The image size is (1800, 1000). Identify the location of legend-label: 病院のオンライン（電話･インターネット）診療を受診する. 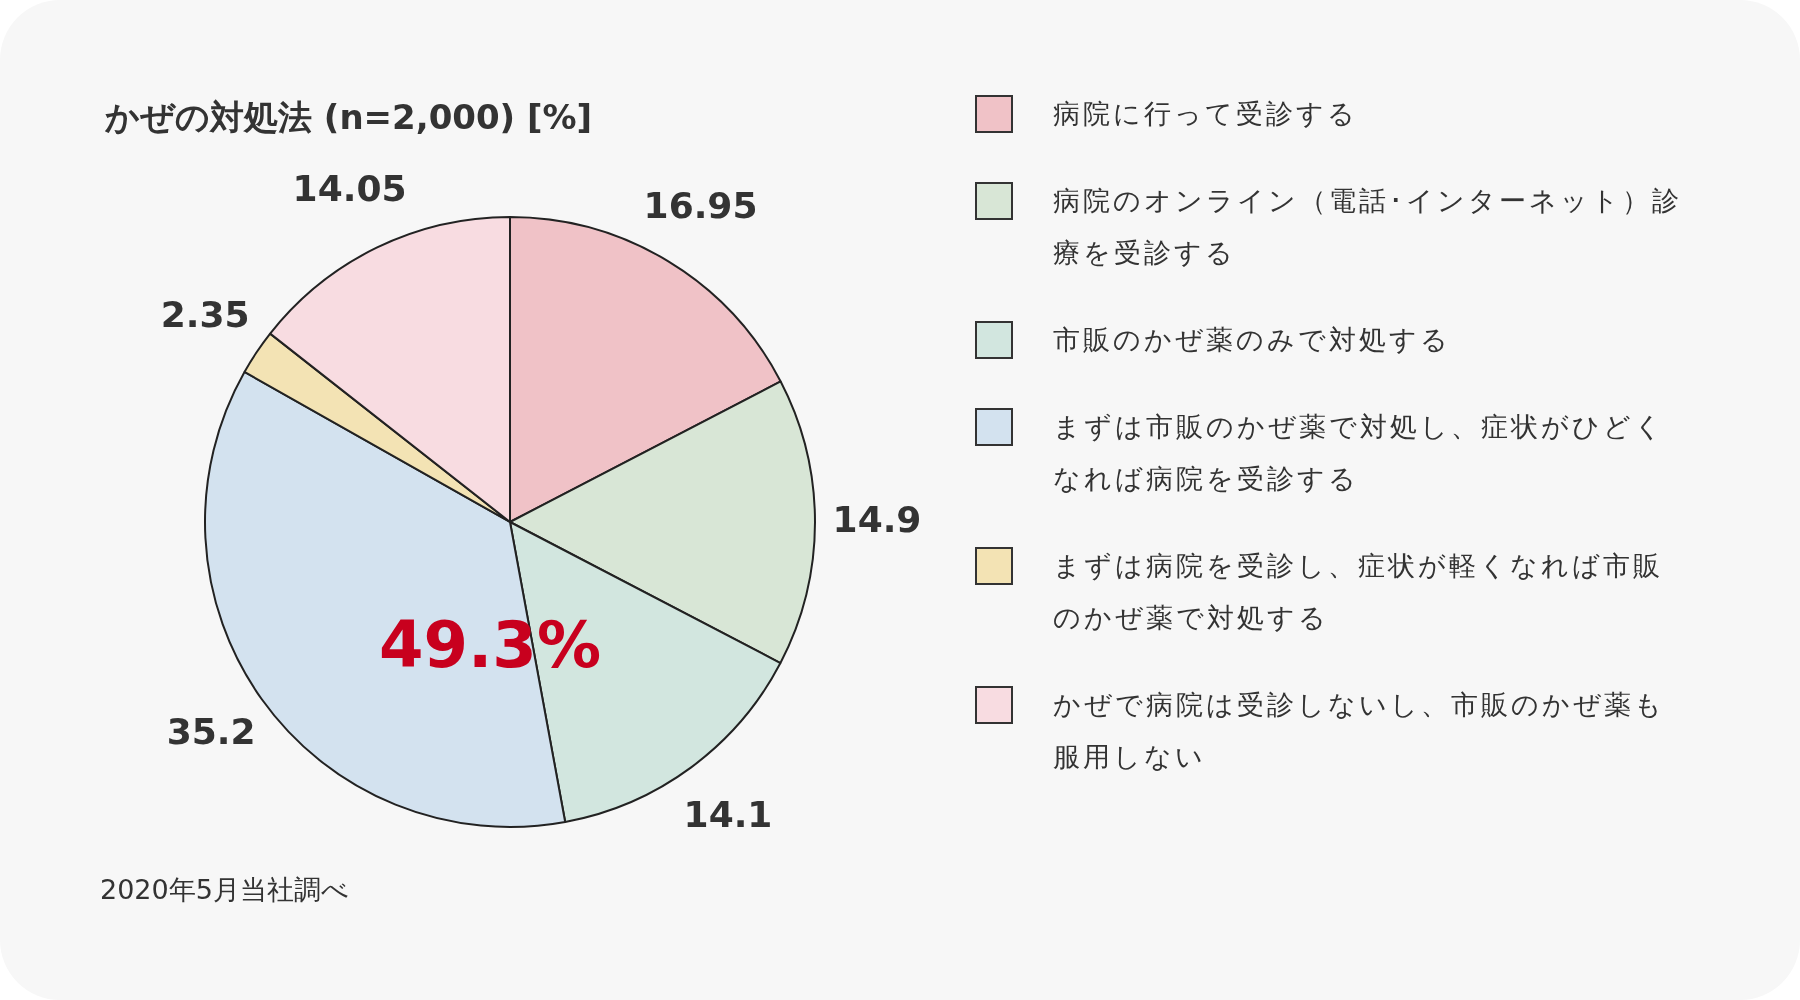
(1368, 227).